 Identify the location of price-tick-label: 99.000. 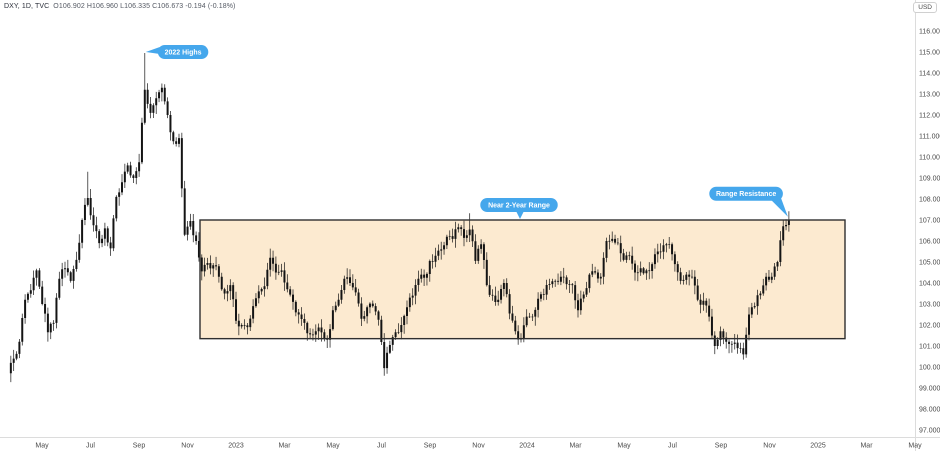
(929, 388).